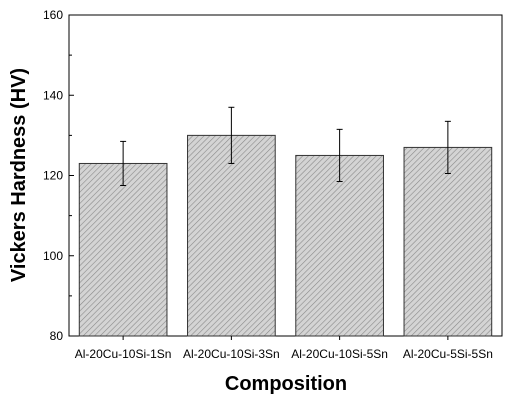 The width and height of the screenshot is (517, 402). What do you see at coordinates (448, 354) in the screenshot?
I see `x-tick-label-4: Al-20Cu-5Si-5Sn` at bounding box center [448, 354].